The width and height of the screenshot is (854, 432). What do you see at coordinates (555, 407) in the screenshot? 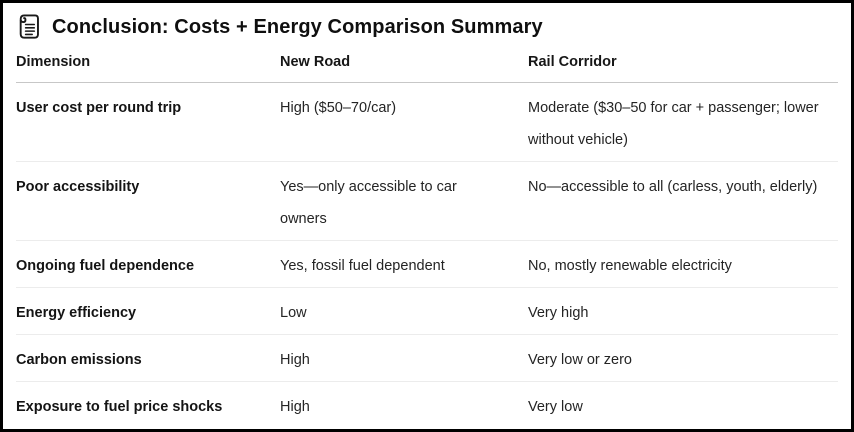
I see `cell-rail-corridor: Very low` at bounding box center [555, 407].